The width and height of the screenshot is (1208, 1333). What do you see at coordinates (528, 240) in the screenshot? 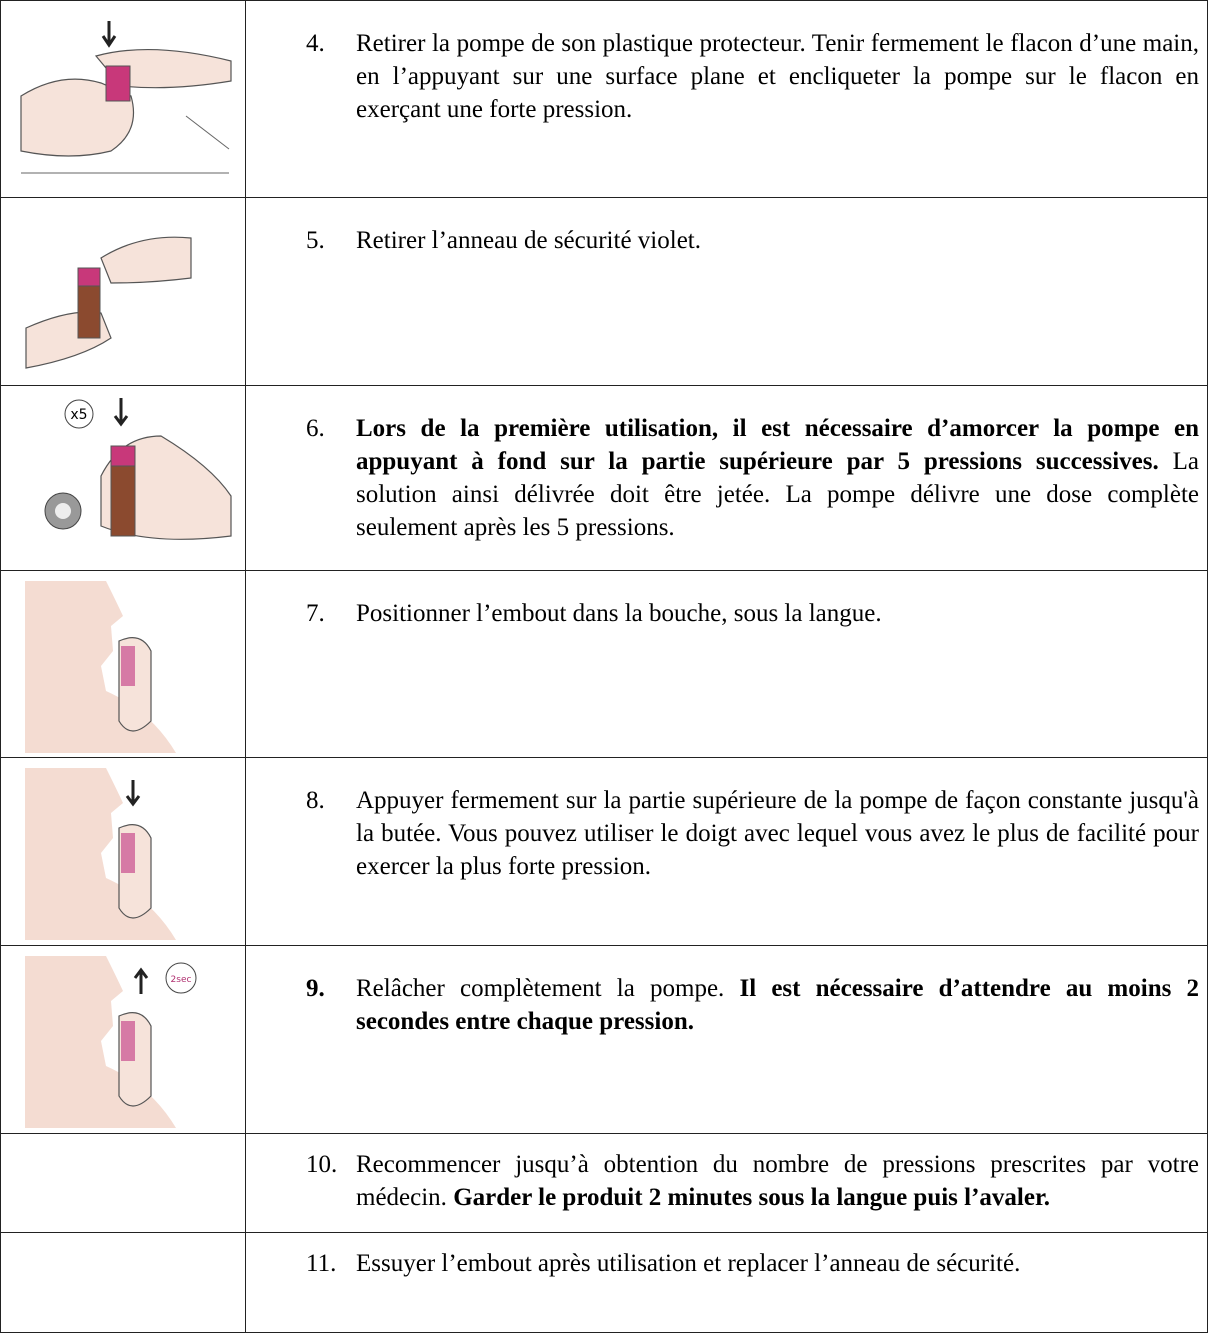
I see `text-run: Retirer l’anneau de sécurité violet.` at bounding box center [528, 240].